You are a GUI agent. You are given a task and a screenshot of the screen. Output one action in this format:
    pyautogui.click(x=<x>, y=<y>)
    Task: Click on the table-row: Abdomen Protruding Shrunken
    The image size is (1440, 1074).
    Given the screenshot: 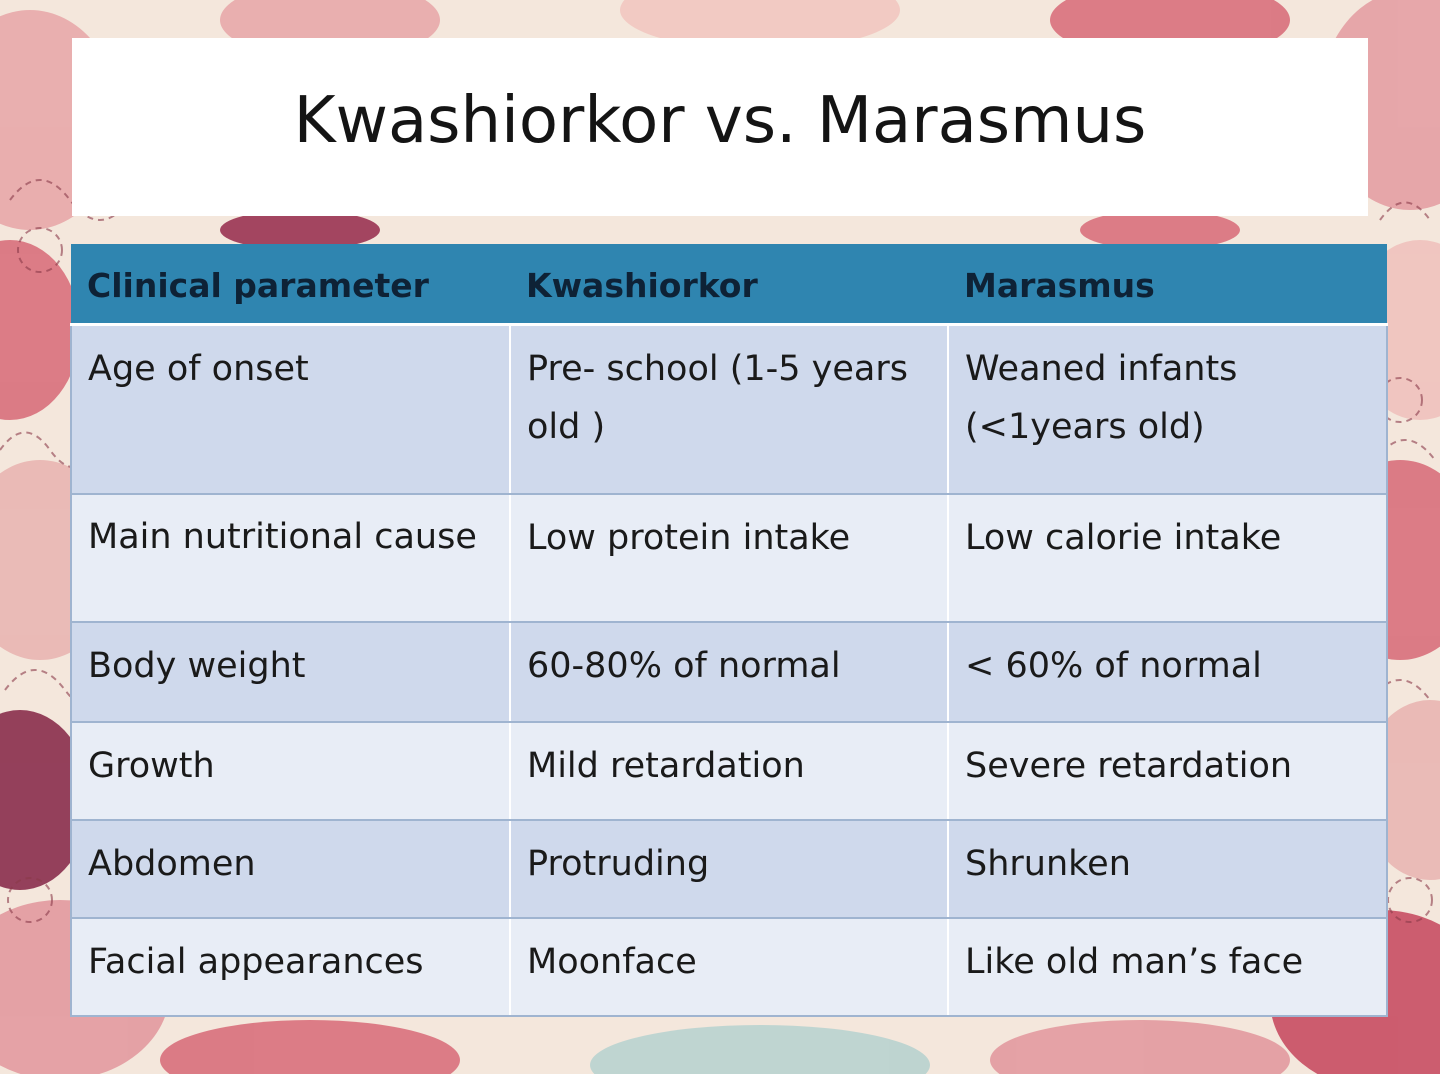 What is the action you would take?
    pyautogui.click(x=729, y=869)
    